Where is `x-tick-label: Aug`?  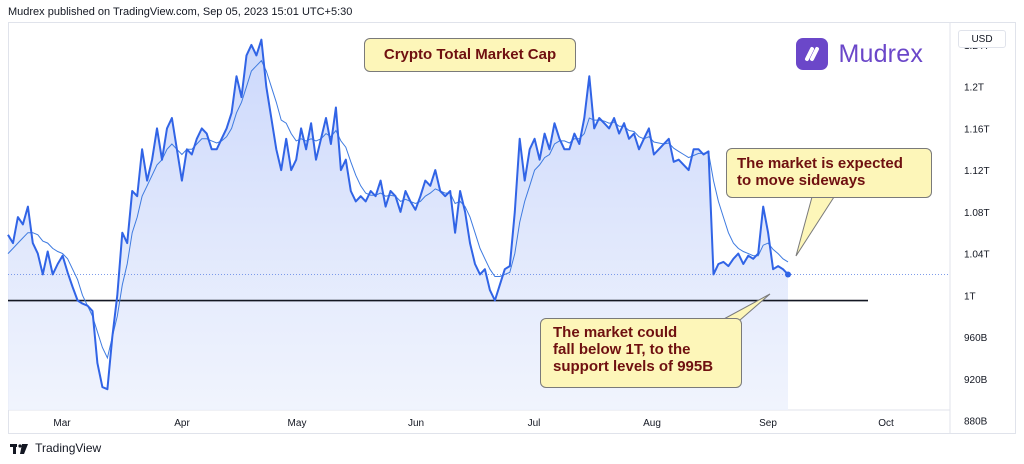 x-tick-label: Aug is located at coordinates (652, 423).